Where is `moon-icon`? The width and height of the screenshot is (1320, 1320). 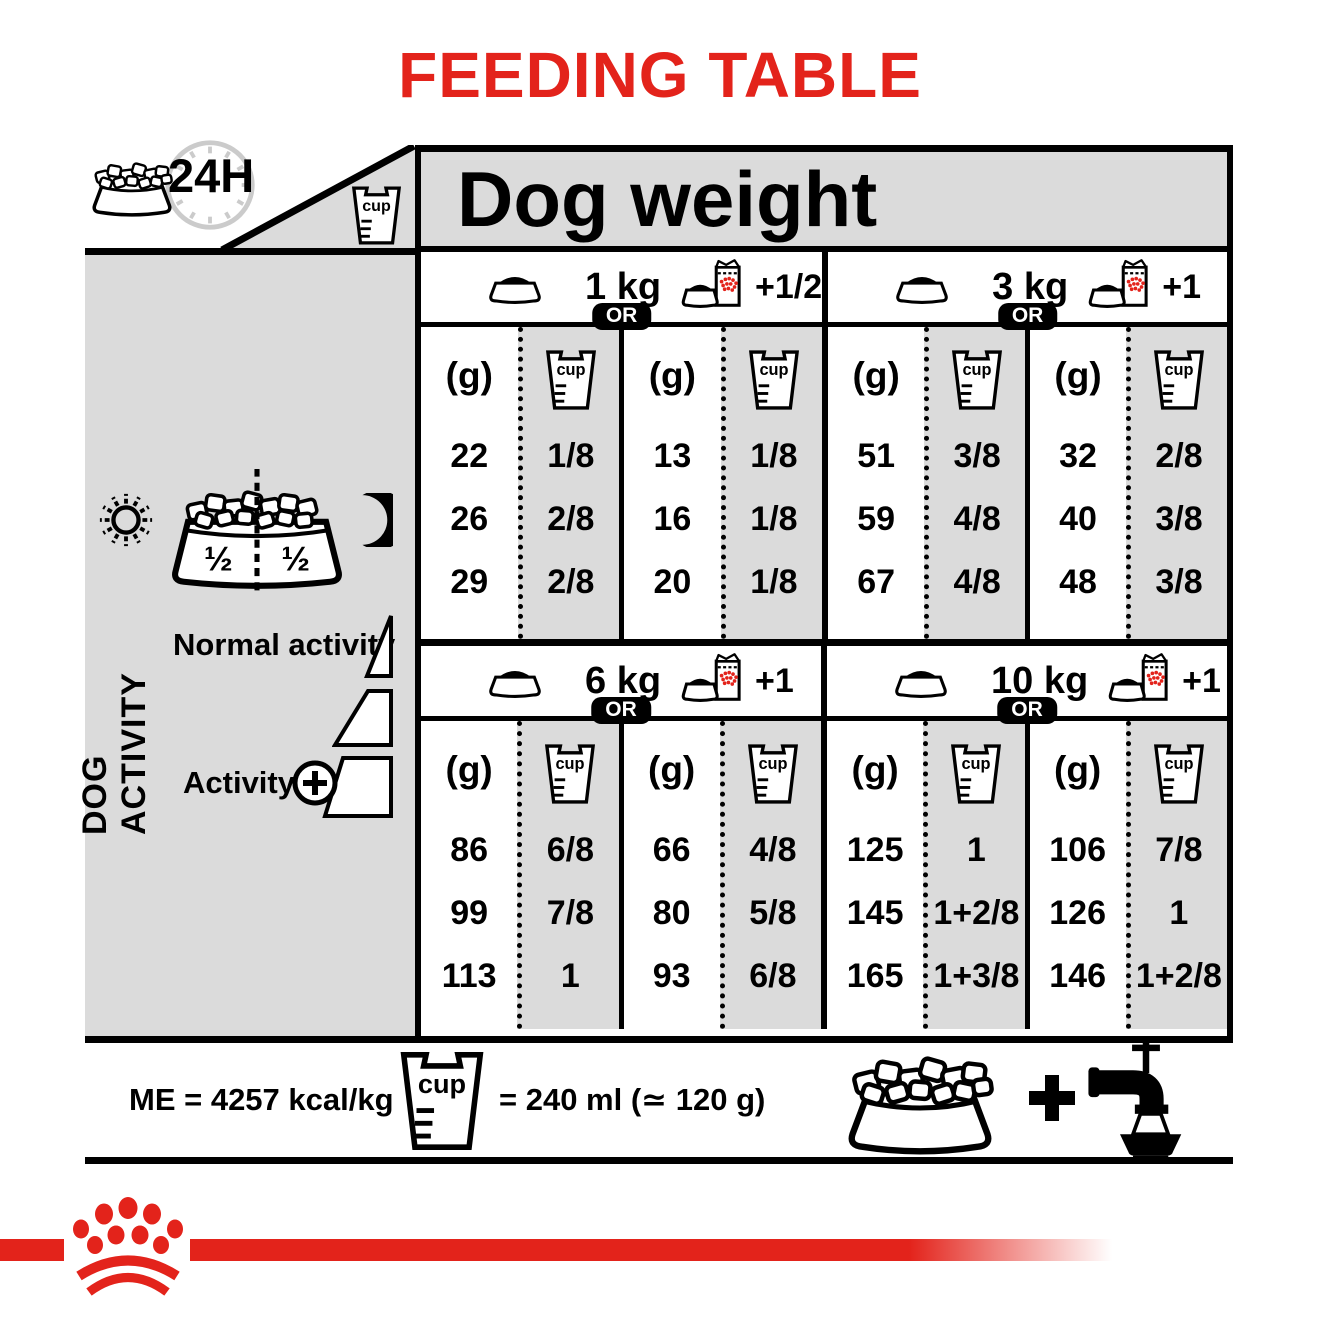
moon-icon is located at coordinates (372, 520).